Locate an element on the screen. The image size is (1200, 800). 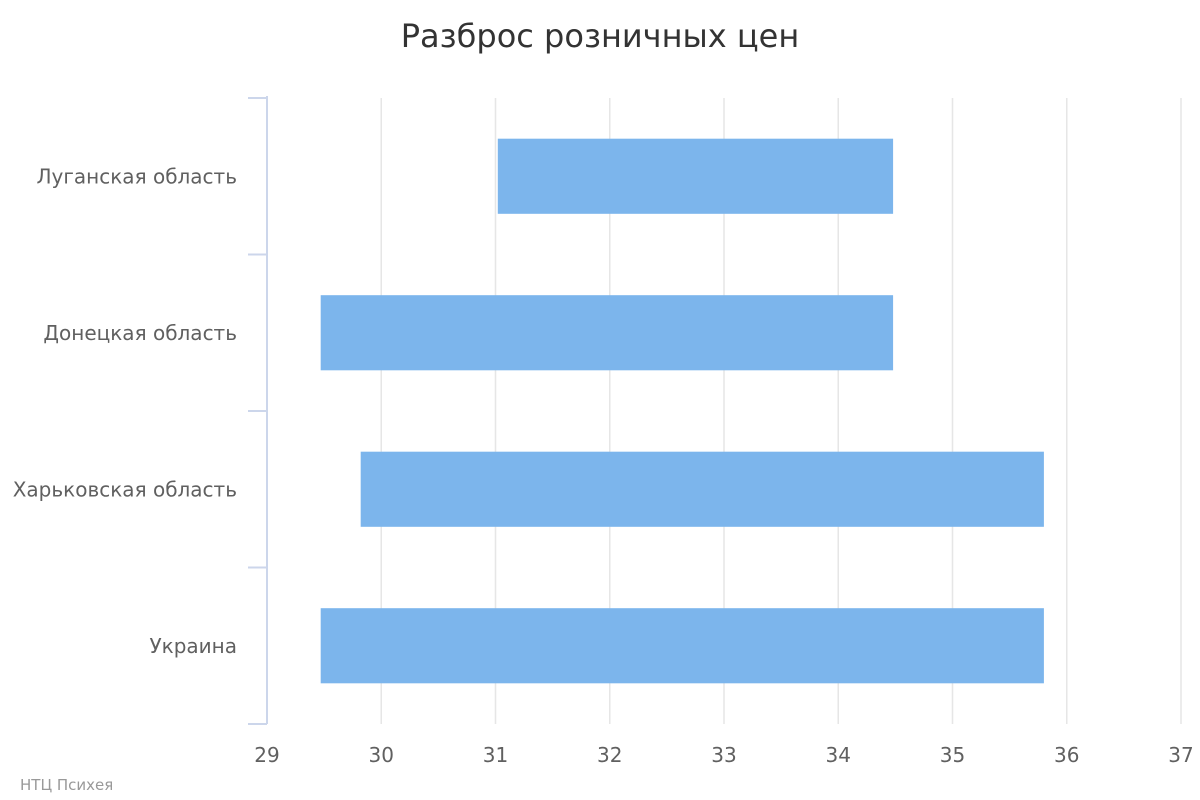
x-tick-label: 32 is located at coordinates (609, 755).